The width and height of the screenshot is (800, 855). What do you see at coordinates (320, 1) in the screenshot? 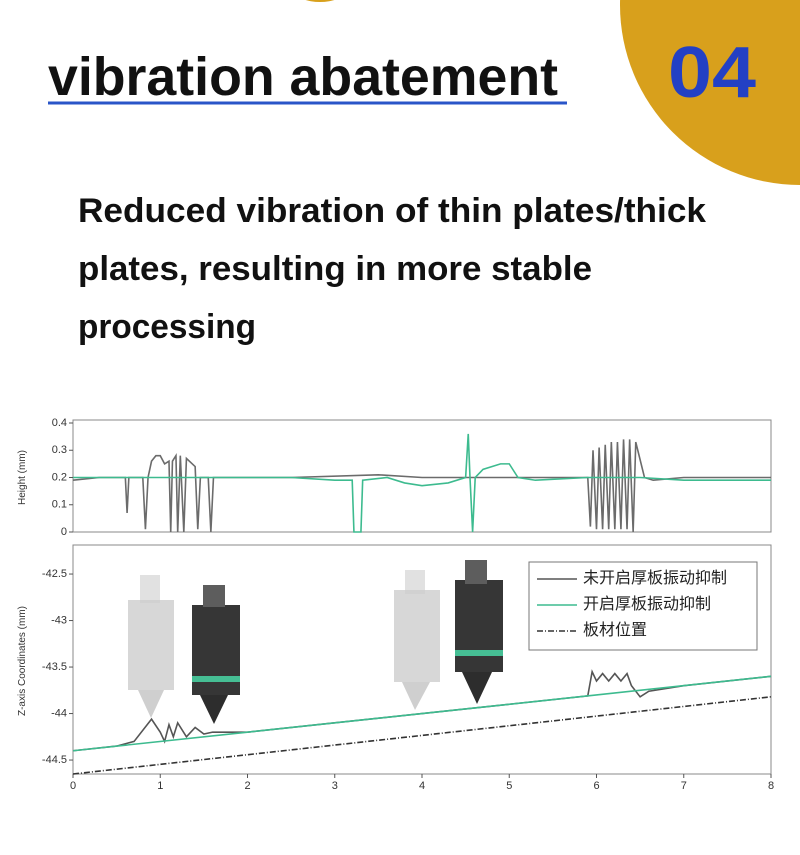
I see `decor-arc` at bounding box center [320, 1].